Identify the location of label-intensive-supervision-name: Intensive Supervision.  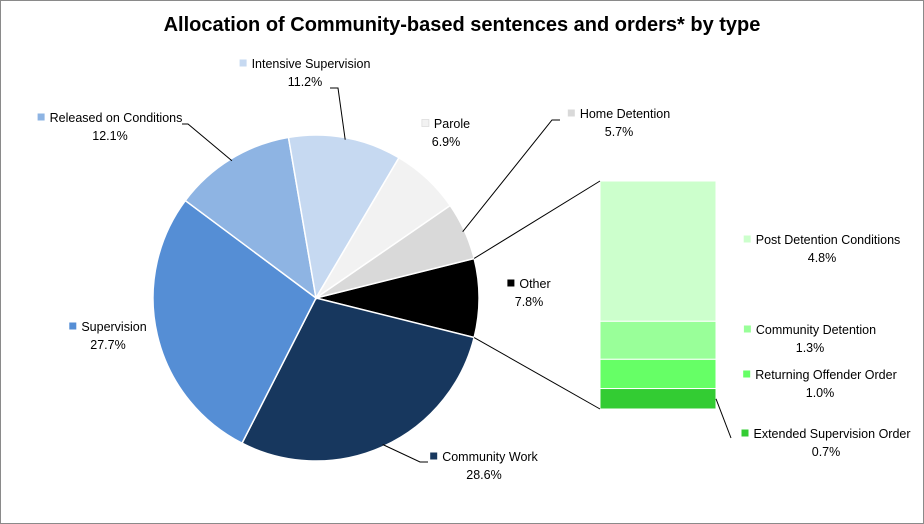
(311, 64).